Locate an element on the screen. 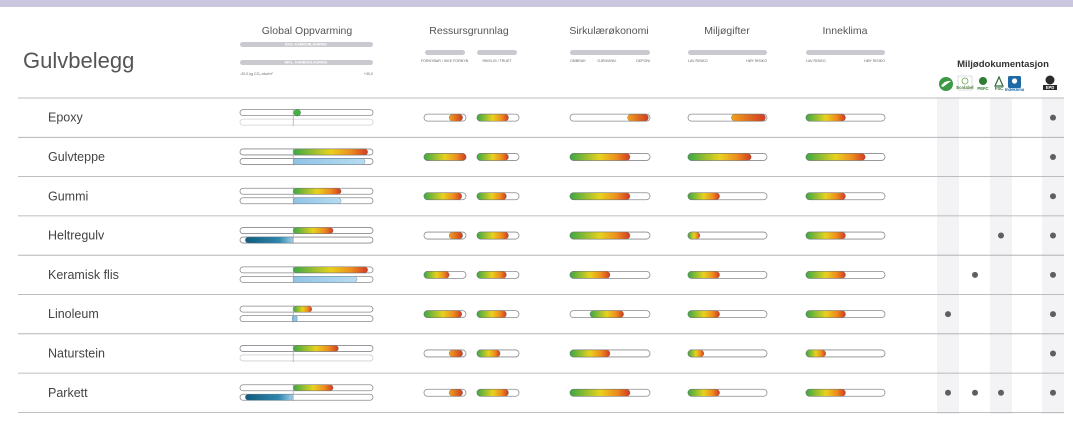  global-legend-label-incl: INKL. KARBONLAGRING is located at coordinates (306, 63).